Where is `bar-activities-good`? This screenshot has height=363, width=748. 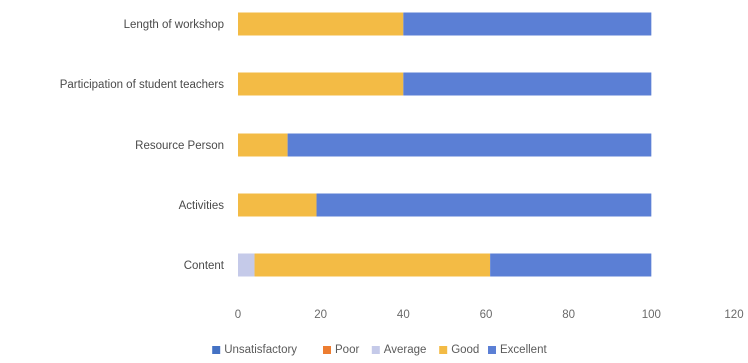 bar-activities-good is located at coordinates (277, 205).